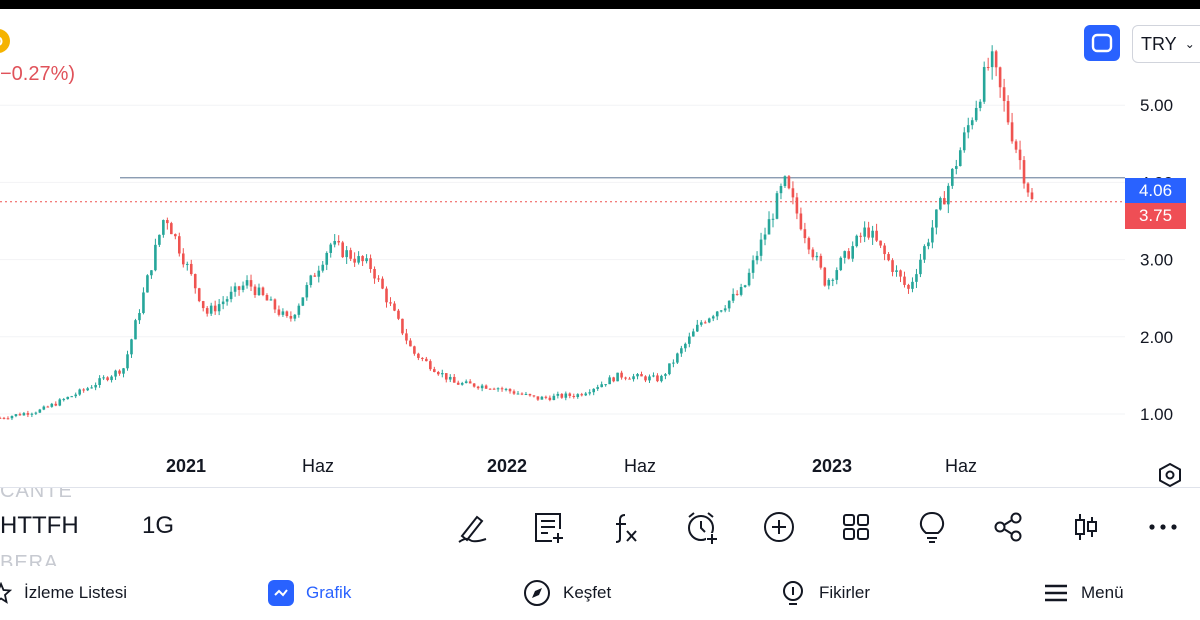 The width and height of the screenshot is (1200, 620). What do you see at coordinates (1102, 592) in the screenshot?
I see `nav-menu-label: Menü` at bounding box center [1102, 592].